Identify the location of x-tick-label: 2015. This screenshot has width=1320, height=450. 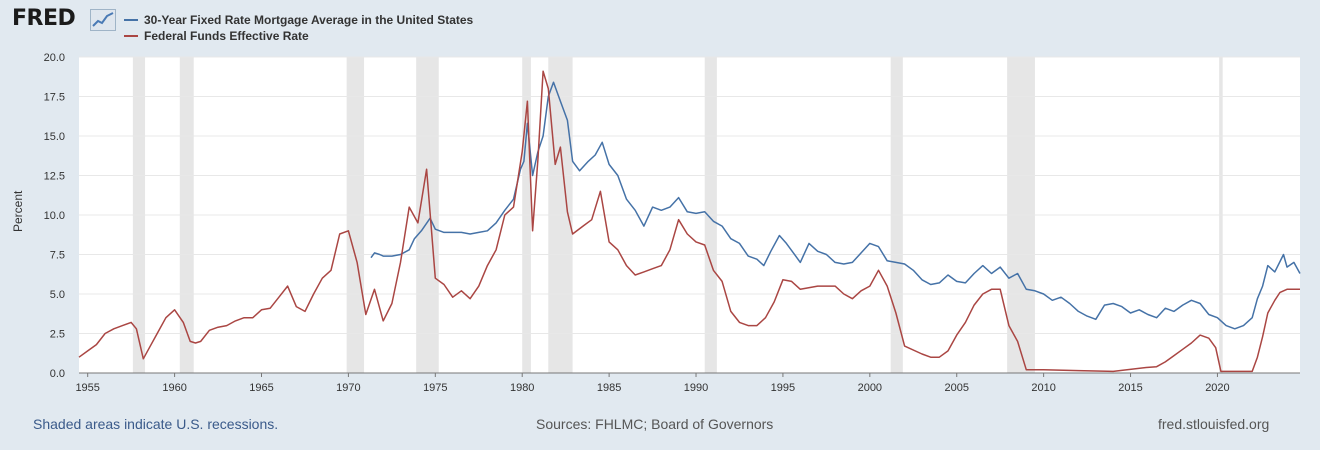
(1130, 388).